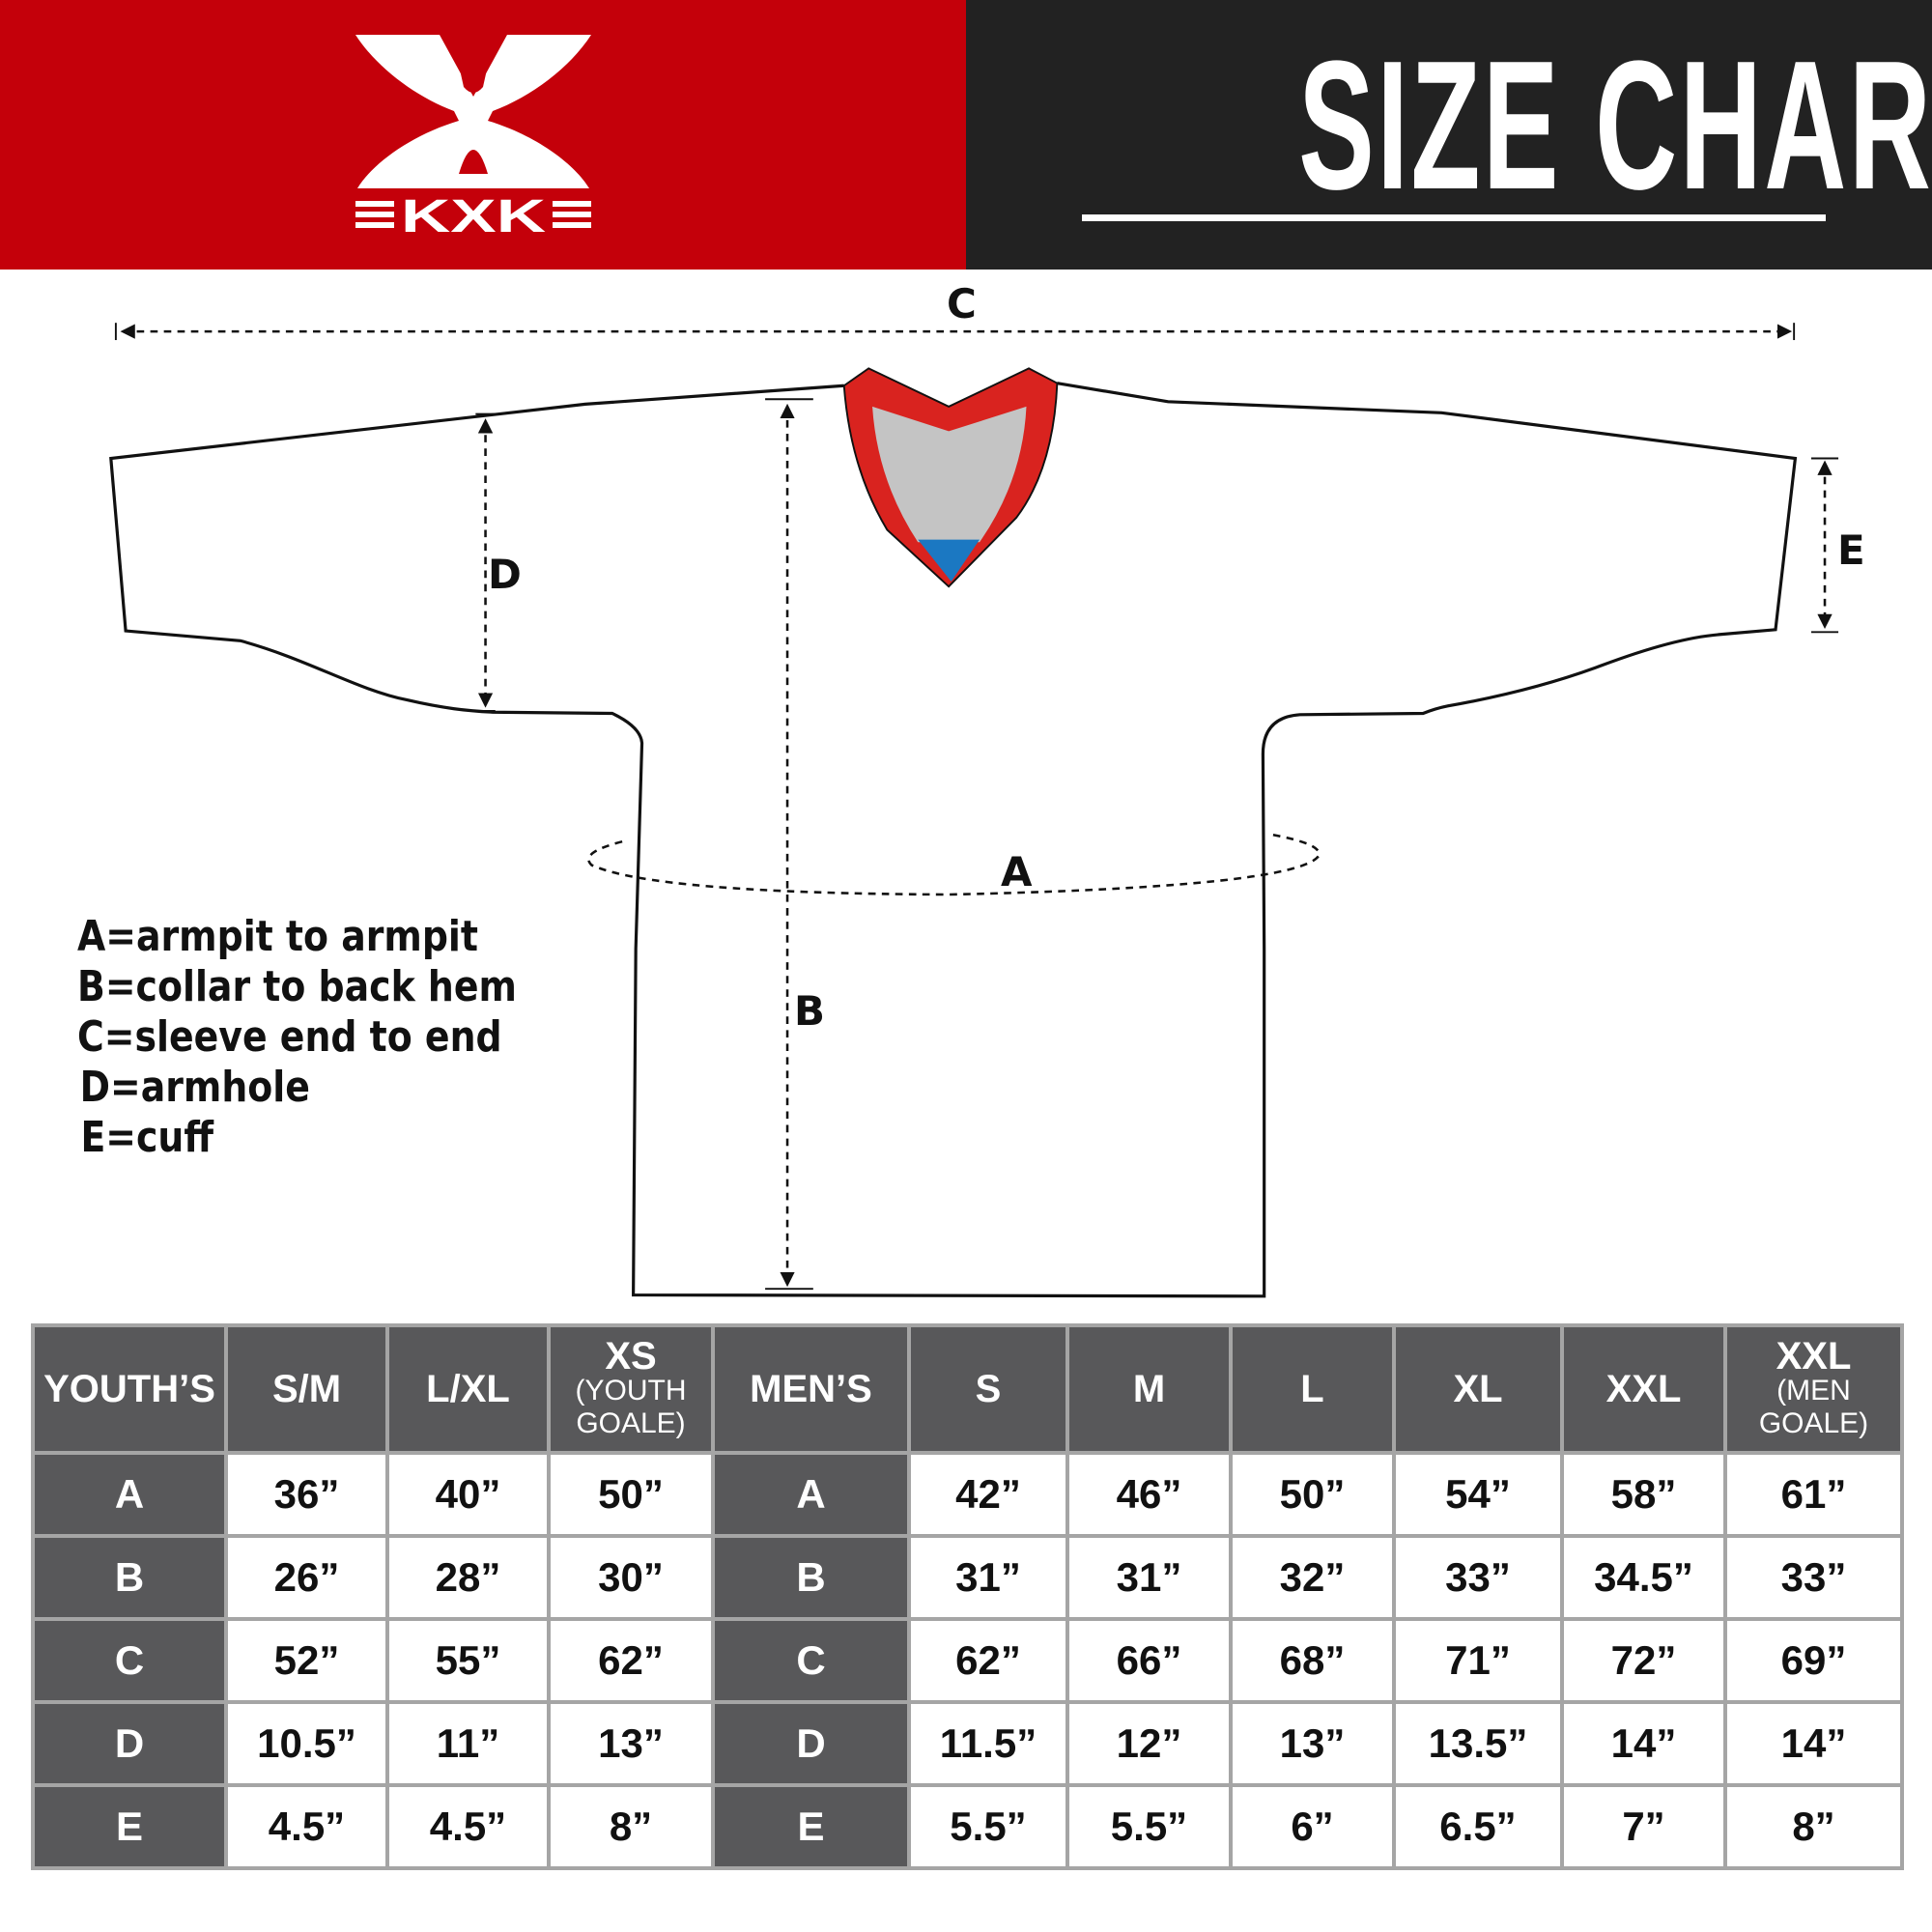 This screenshot has width=1932, height=1932. Describe the element at coordinates (505, 574) in the screenshot. I see `label-d: D` at that location.